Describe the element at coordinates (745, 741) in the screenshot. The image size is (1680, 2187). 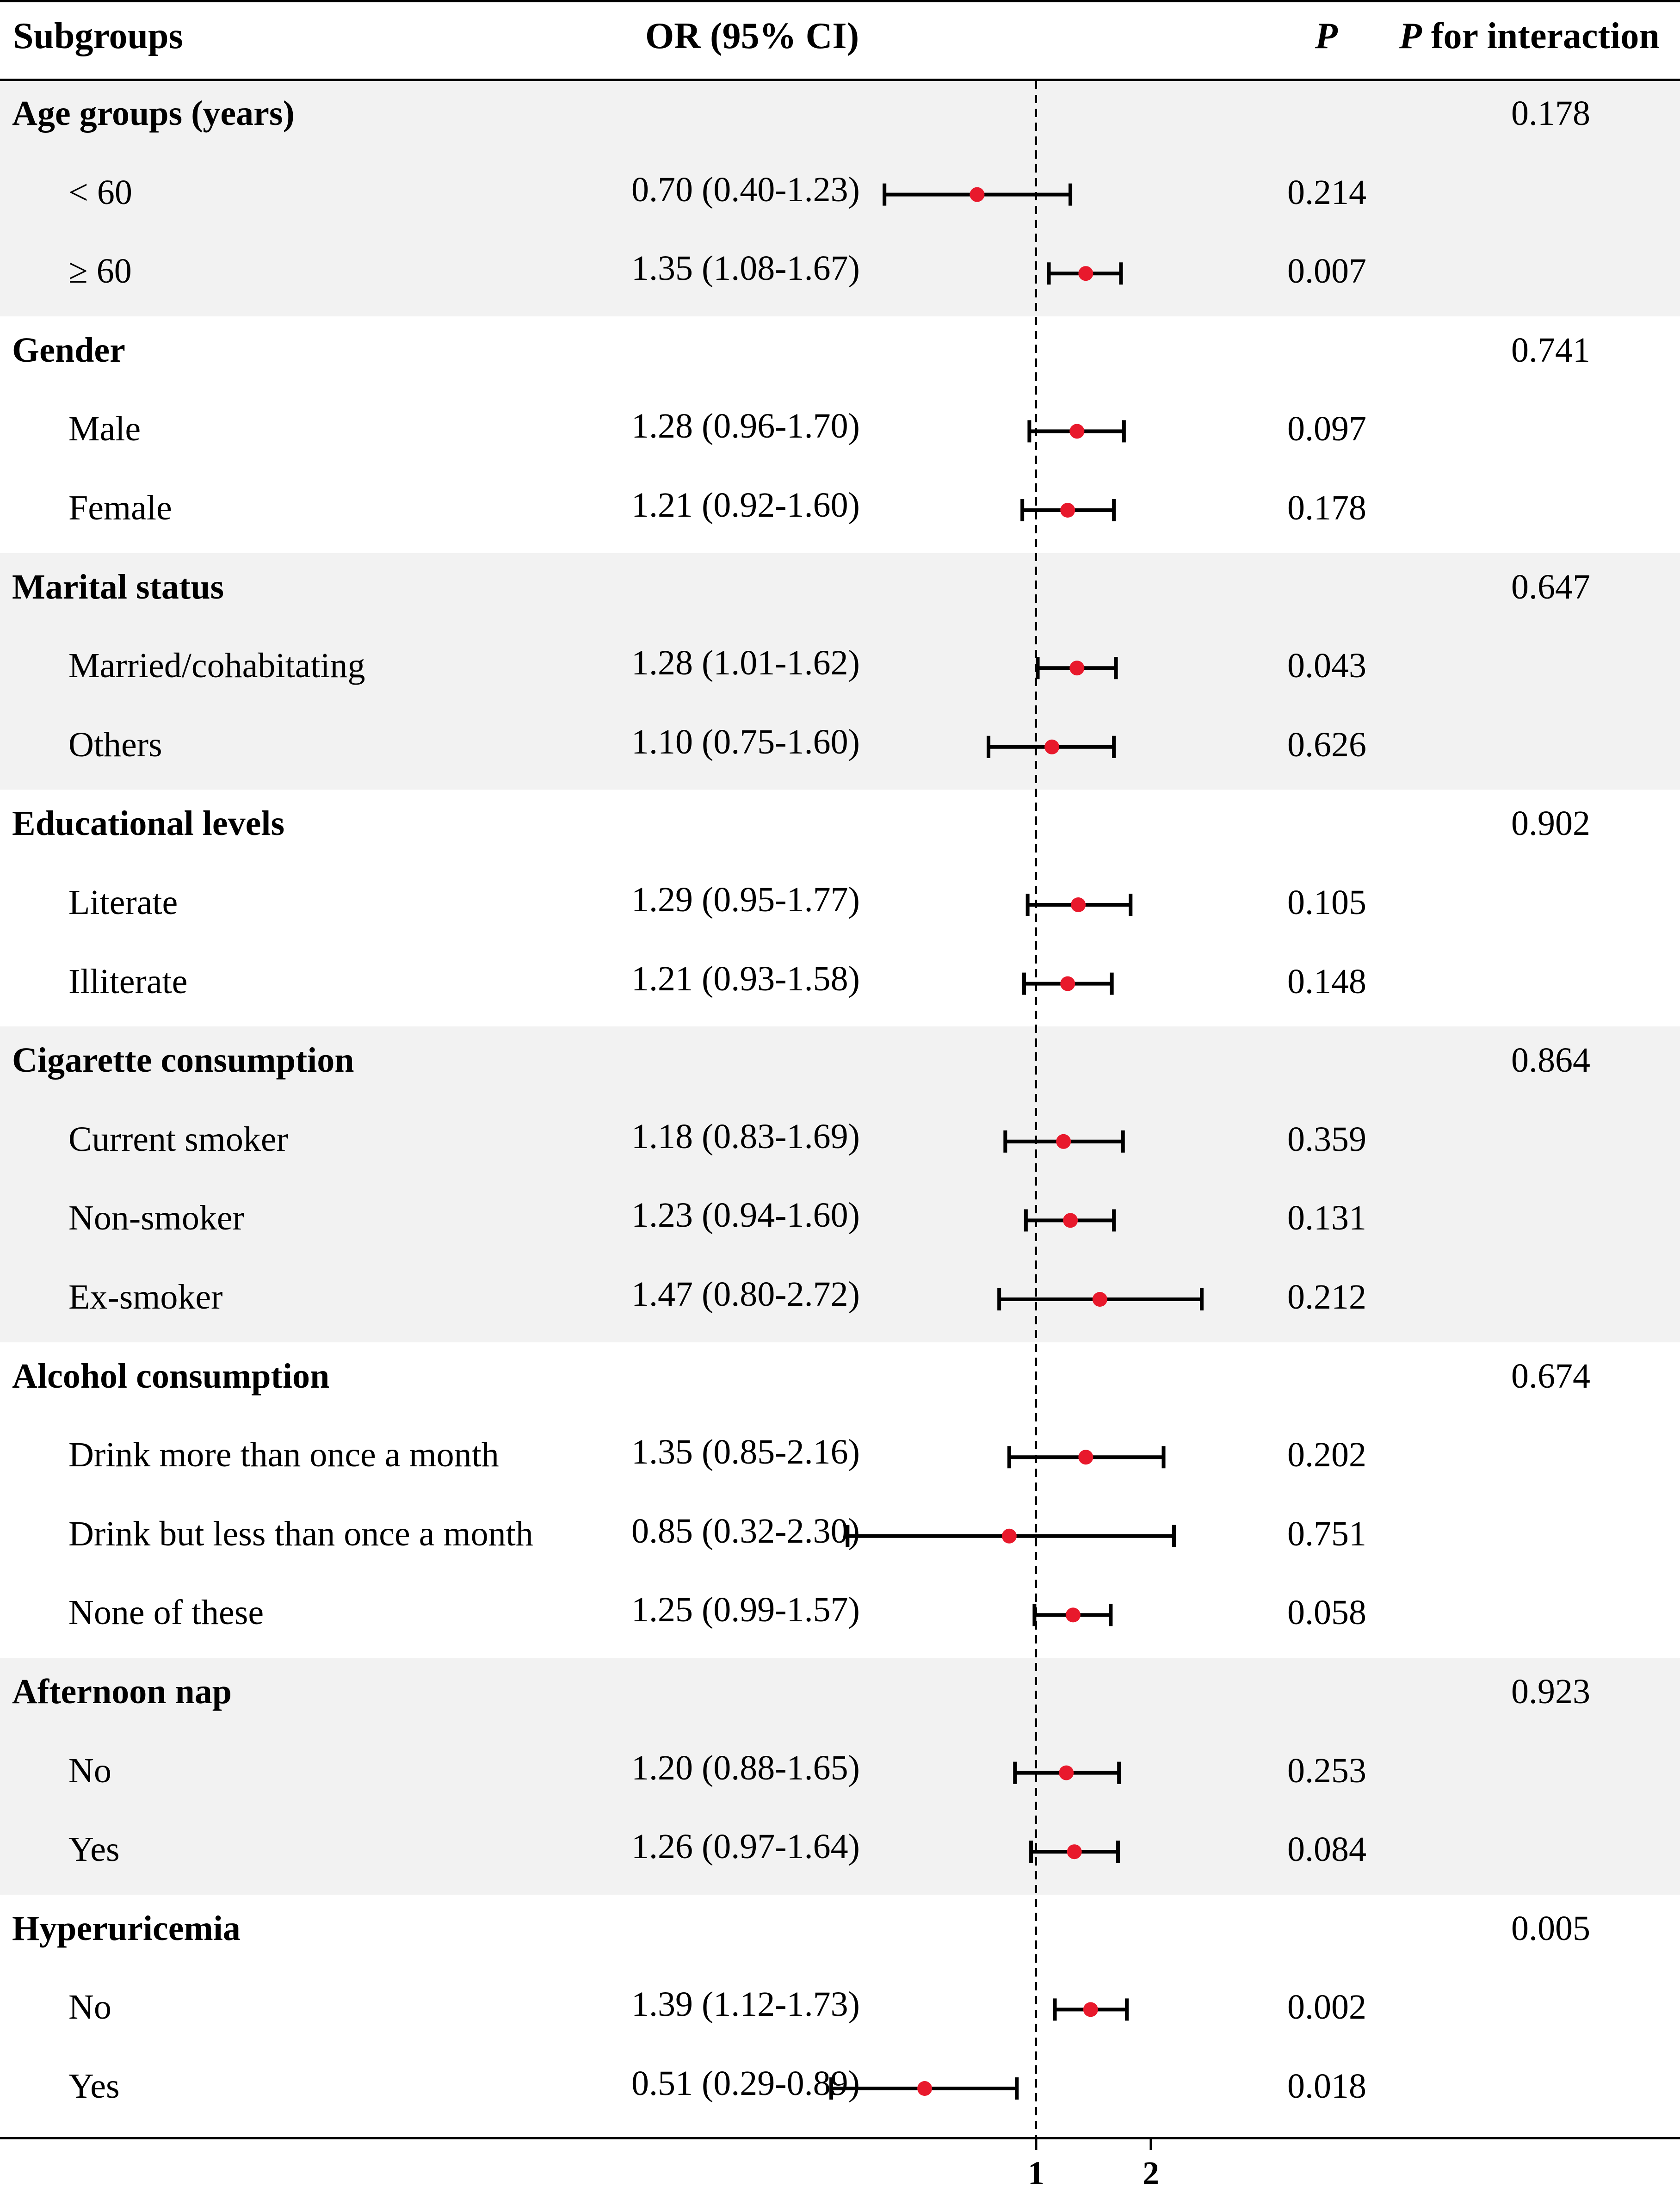
I see `or-ci-value: 1.10 (0.75-1.60)` at that location.